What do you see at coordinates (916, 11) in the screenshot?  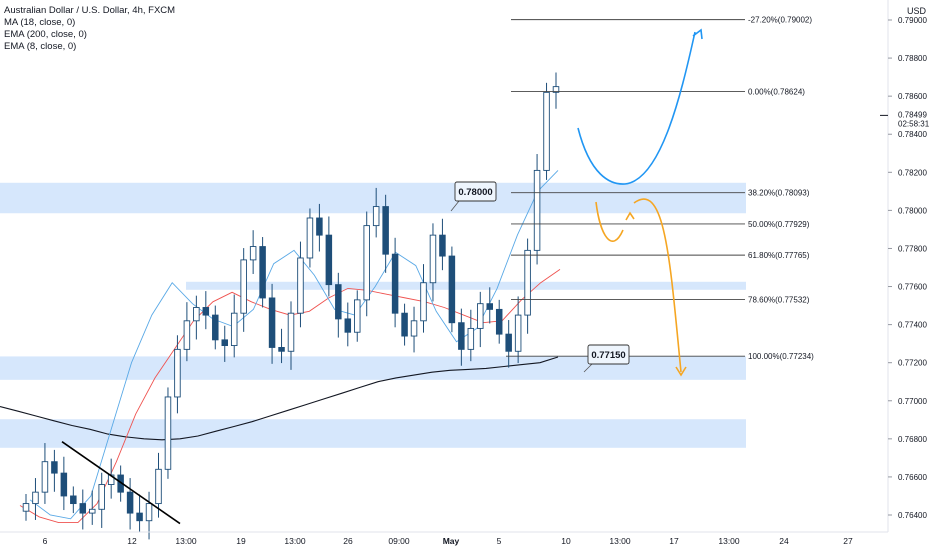 I see `currency-label: USD` at bounding box center [916, 11].